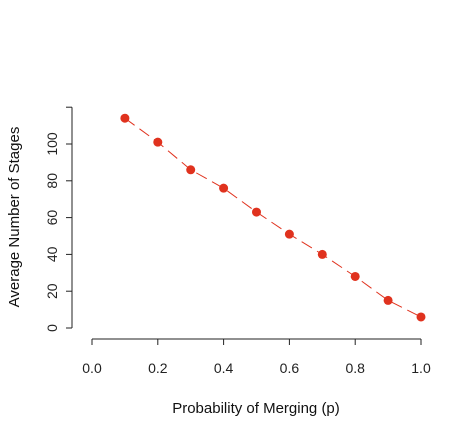 Image resolution: width=474 pixels, height=436 pixels. I want to click on y-axis-title: Average Number of Stages, so click(14, 217).